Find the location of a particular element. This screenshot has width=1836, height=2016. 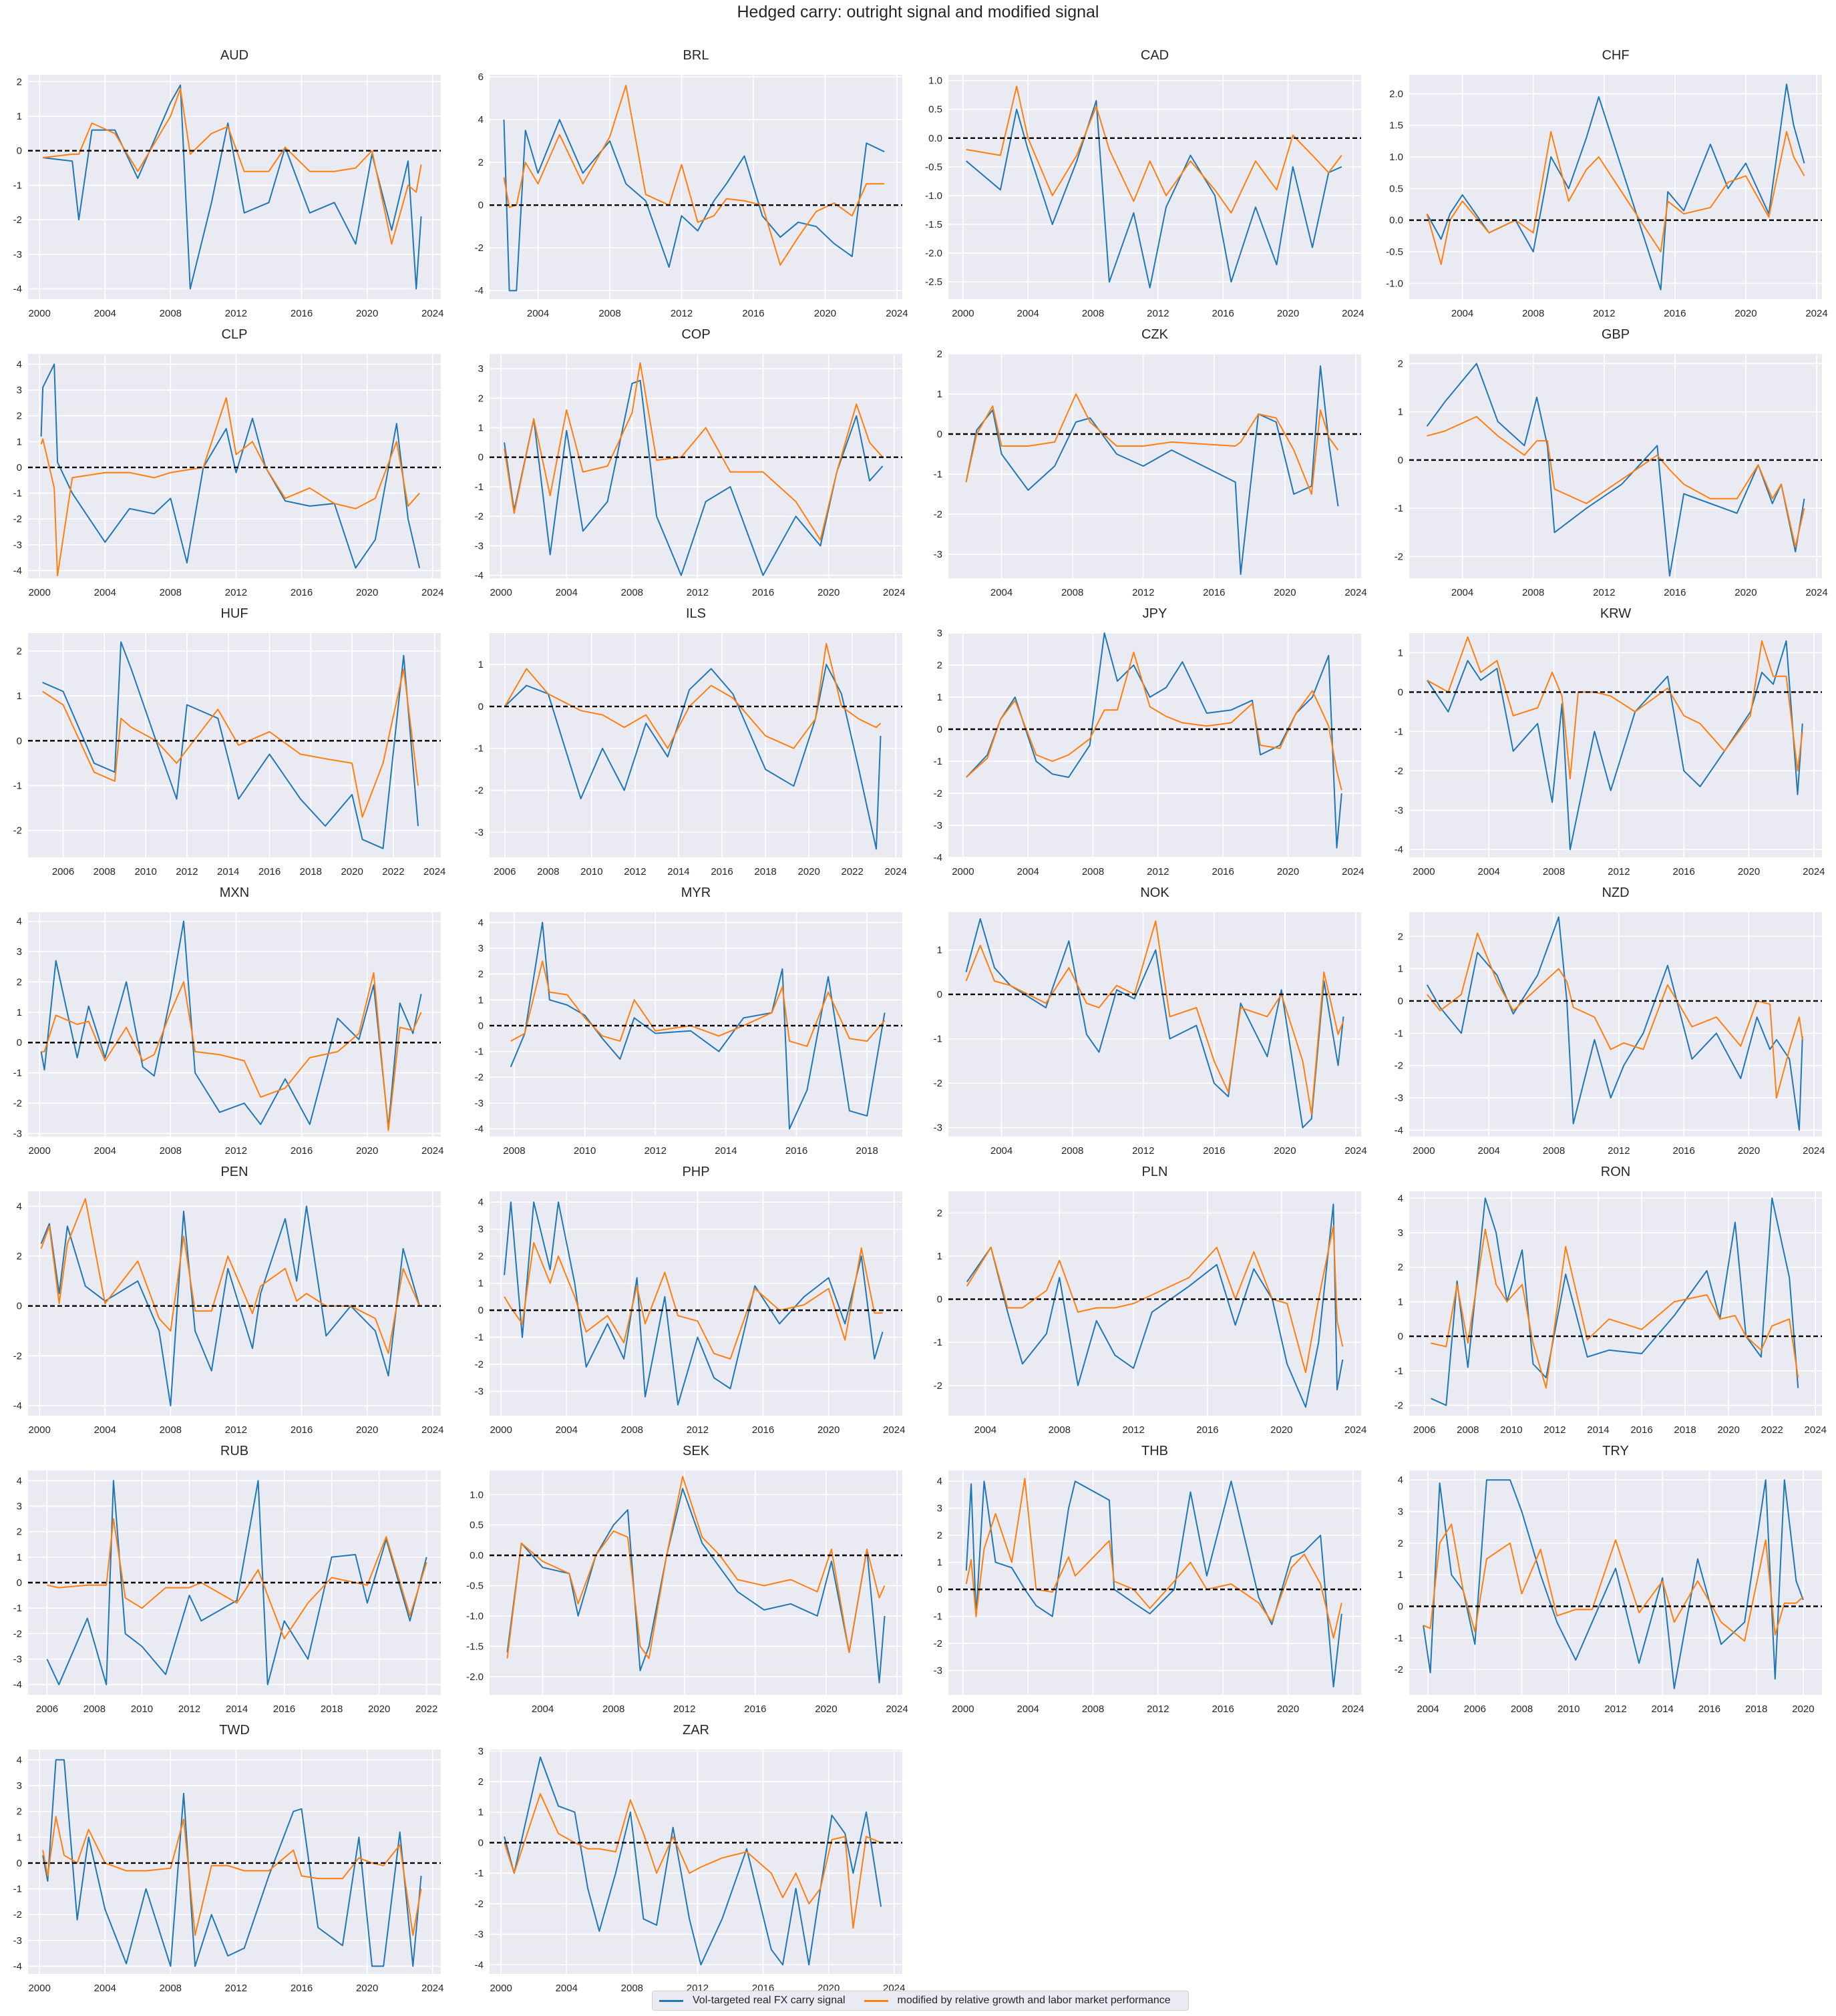

svg-text: -4 is located at coordinates (479, 1965).